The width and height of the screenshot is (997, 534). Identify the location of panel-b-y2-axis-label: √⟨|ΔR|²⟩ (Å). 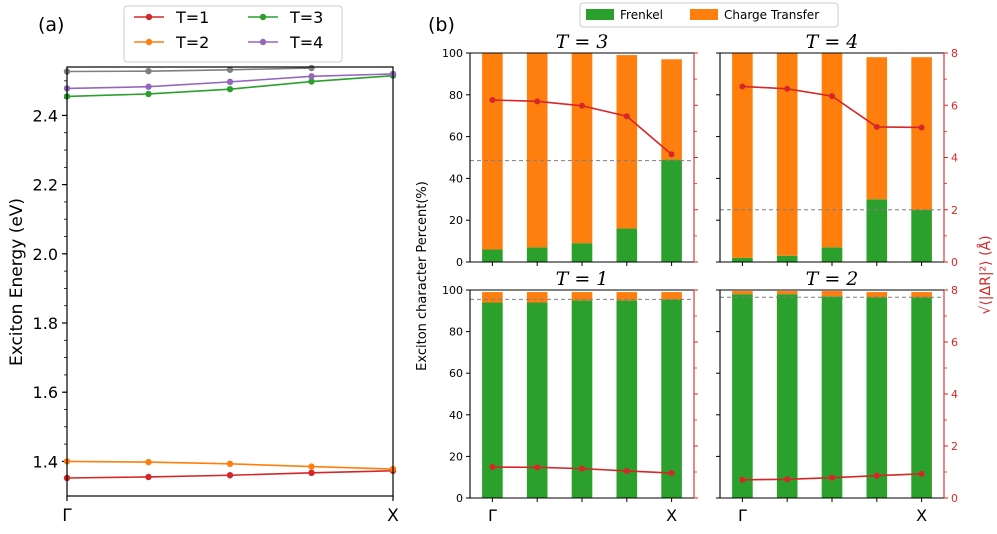
(985, 274).